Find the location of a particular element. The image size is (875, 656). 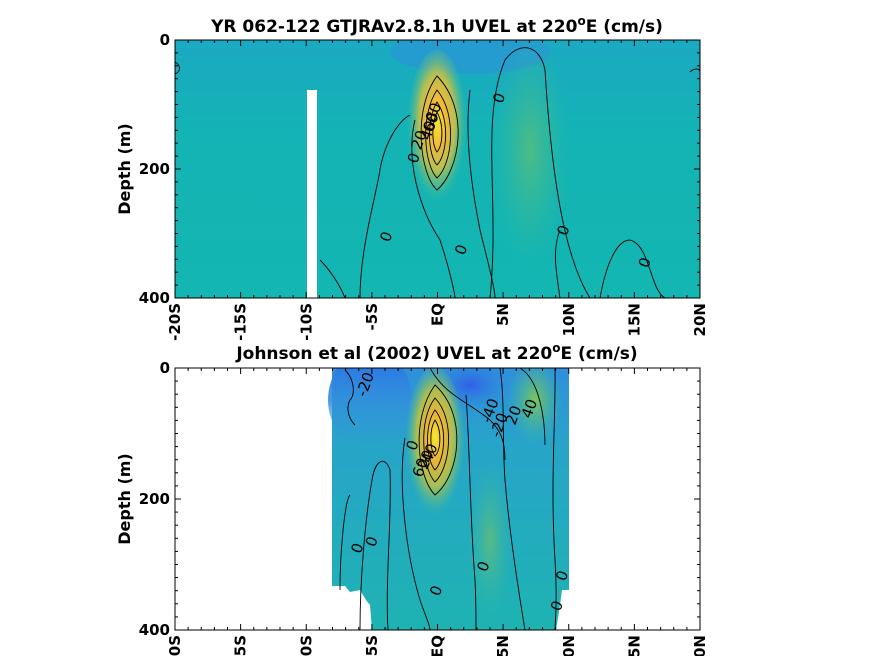

undercurrent-core is located at coordinates (437, 130).